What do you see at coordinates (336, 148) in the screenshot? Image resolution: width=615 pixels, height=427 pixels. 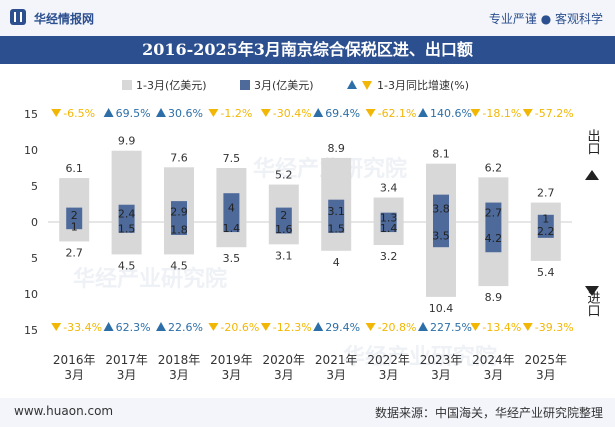 I see `label-q1-export: 8.9` at bounding box center [336, 148].